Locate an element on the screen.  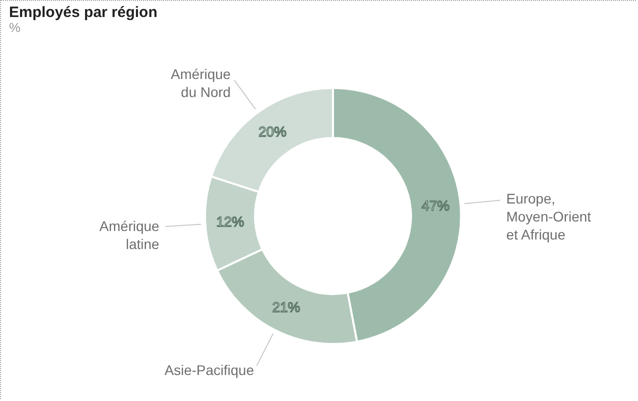
chart-subtitle: % is located at coordinates (15, 27).